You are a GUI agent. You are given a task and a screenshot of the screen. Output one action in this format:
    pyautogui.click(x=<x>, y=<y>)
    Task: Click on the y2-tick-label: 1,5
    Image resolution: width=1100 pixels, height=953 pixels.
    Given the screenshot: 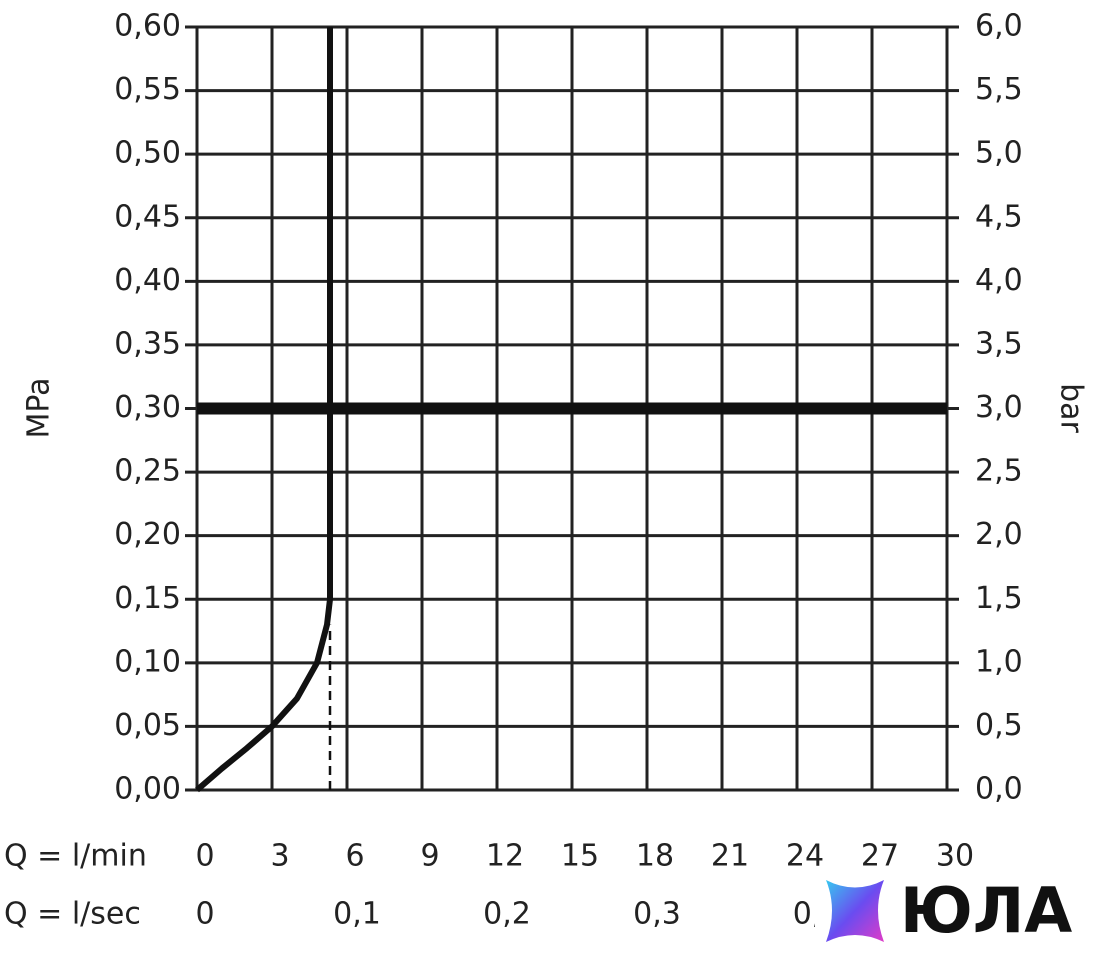 What is the action you would take?
    pyautogui.click(x=999, y=598)
    